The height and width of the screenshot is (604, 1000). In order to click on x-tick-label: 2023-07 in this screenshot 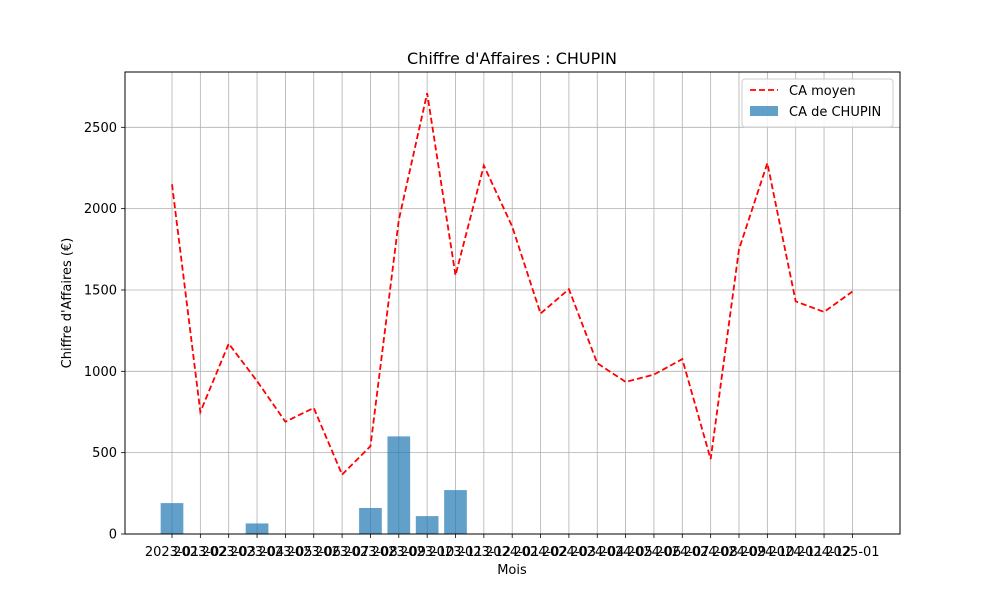, I will do `click(342, 552)`.